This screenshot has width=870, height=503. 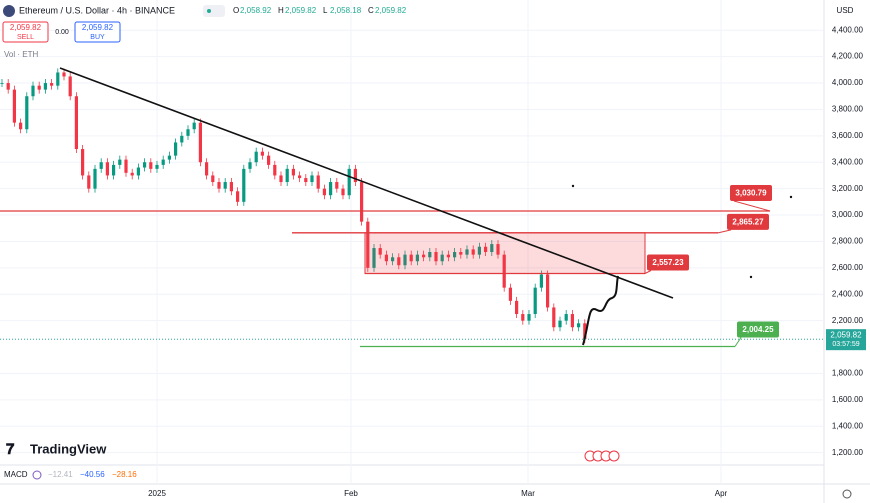 What do you see at coordinates (848, 399) in the screenshot?
I see `price-tick-label: 1,600.00` at bounding box center [848, 399].